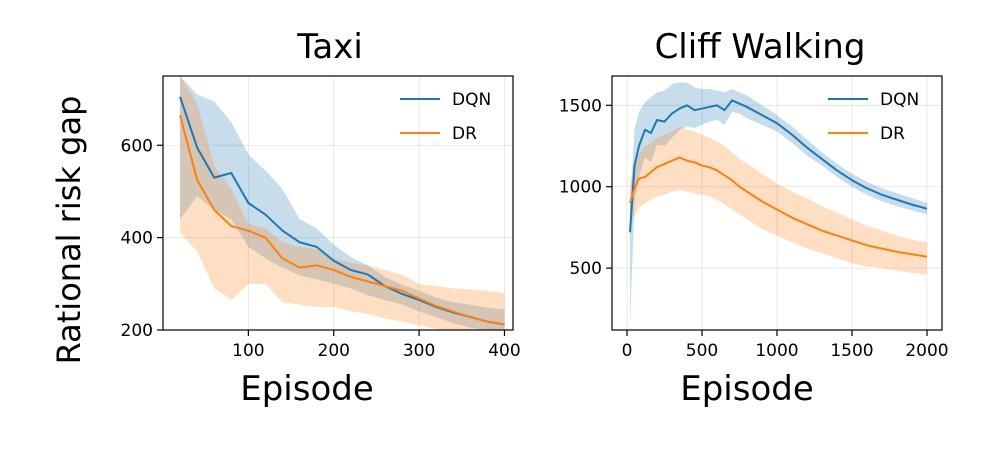  What do you see at coordinates (760, 47) in the screenshot?
I see `chart-title-cliff-walking: Cliff Walking` at bounding box center [760, 47].